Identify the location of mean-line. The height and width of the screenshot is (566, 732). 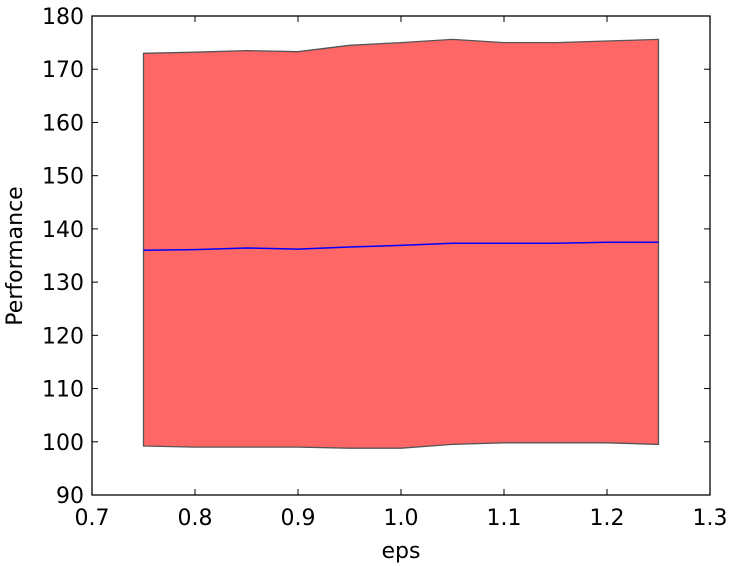
(401, 246).